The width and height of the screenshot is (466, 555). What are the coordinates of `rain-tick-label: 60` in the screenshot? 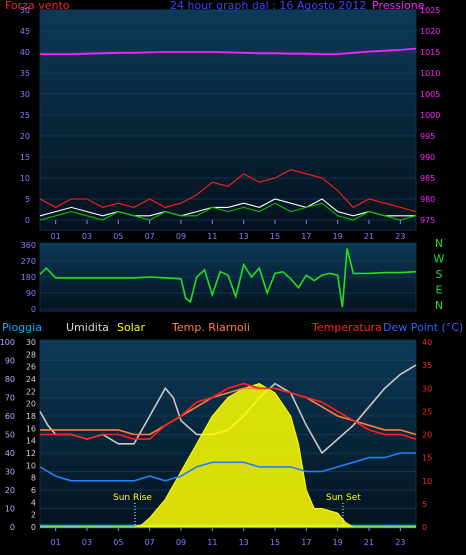 It's located at (10, 416).